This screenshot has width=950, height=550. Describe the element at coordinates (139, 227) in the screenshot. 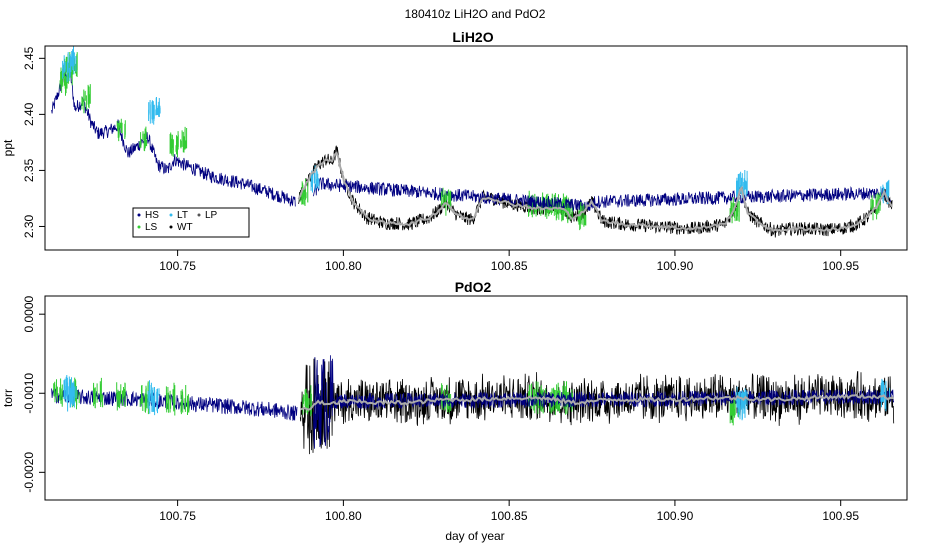

I see `legend-swatch-ls` at that location.